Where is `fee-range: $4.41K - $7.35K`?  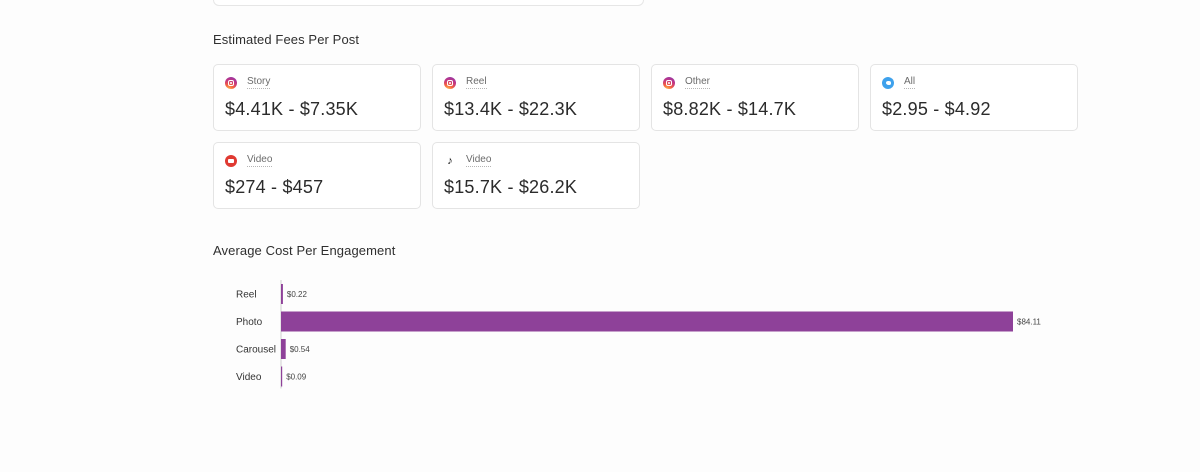 fee-range: $4.41K - $7.35K is located at coordinates (292, 109).